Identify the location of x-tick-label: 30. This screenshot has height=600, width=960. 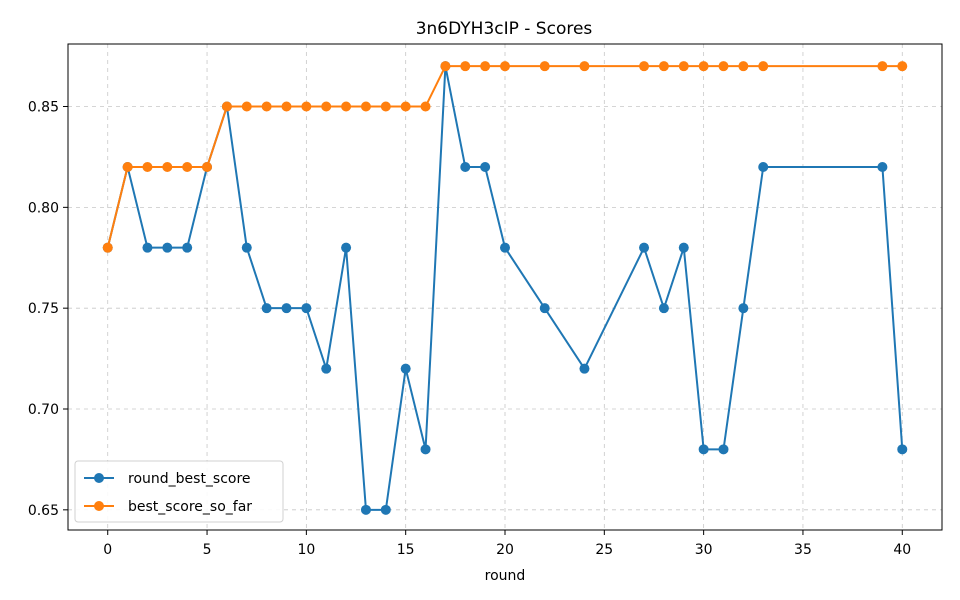
(704, 550).